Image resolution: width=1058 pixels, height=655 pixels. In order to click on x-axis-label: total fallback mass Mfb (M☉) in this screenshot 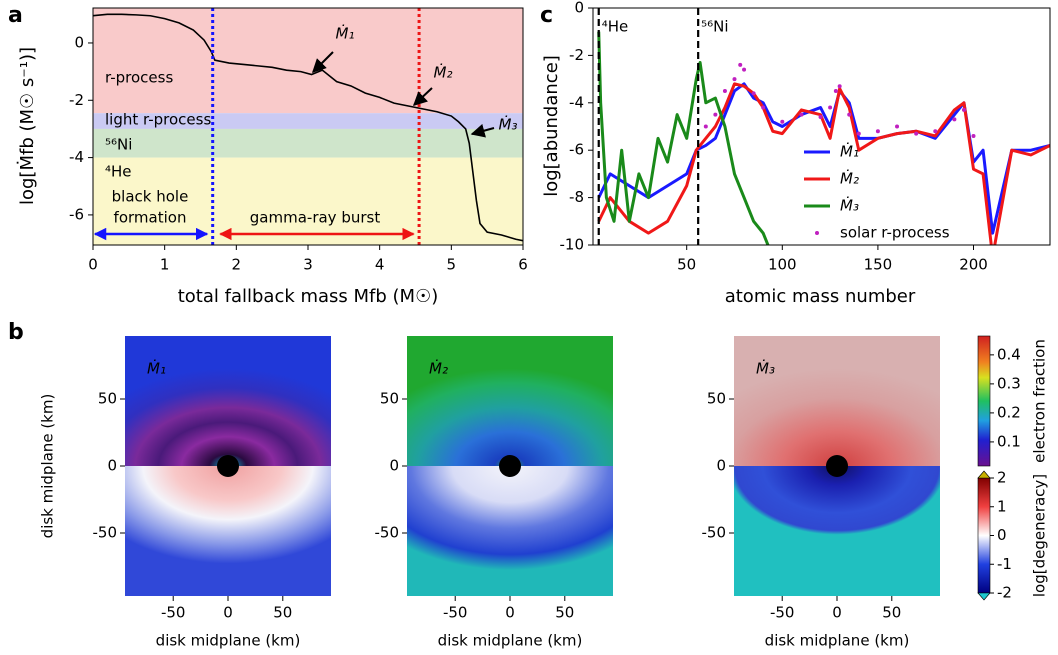, I will do `click(308, 296)`.